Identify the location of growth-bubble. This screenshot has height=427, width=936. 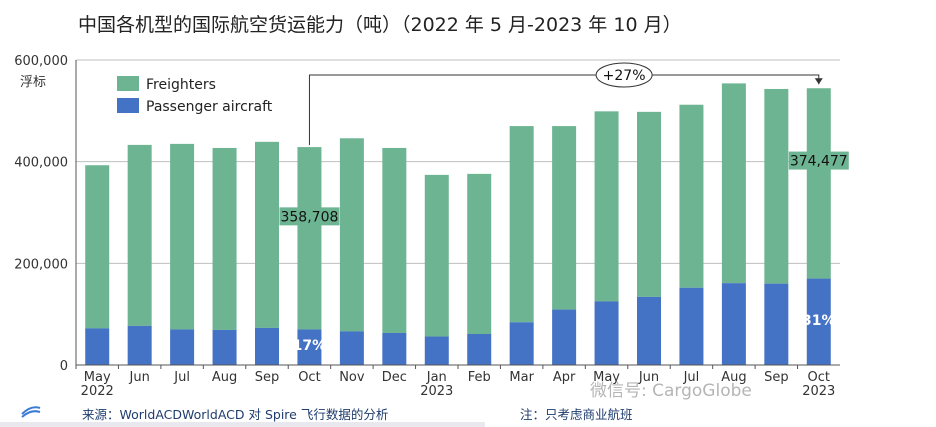
(624, 75).